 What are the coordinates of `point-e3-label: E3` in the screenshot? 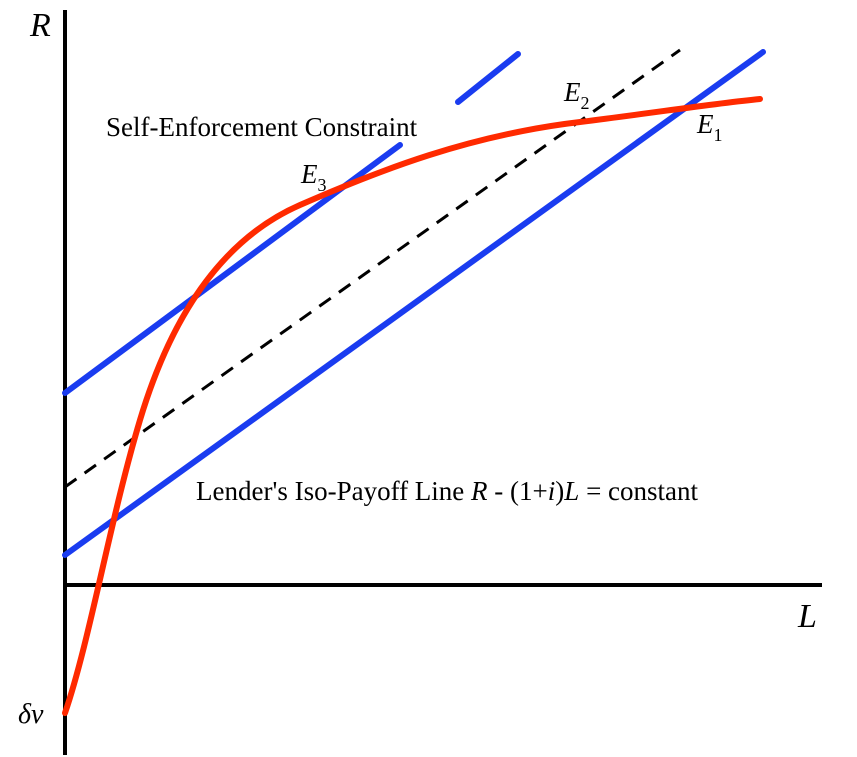 It's located at (313, 177).